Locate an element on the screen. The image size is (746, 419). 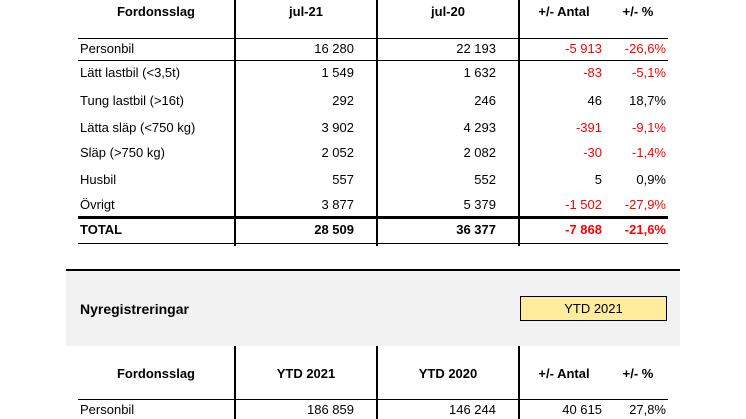
t1-row4-pct: -1,4% is located at coordinates (649, 152).